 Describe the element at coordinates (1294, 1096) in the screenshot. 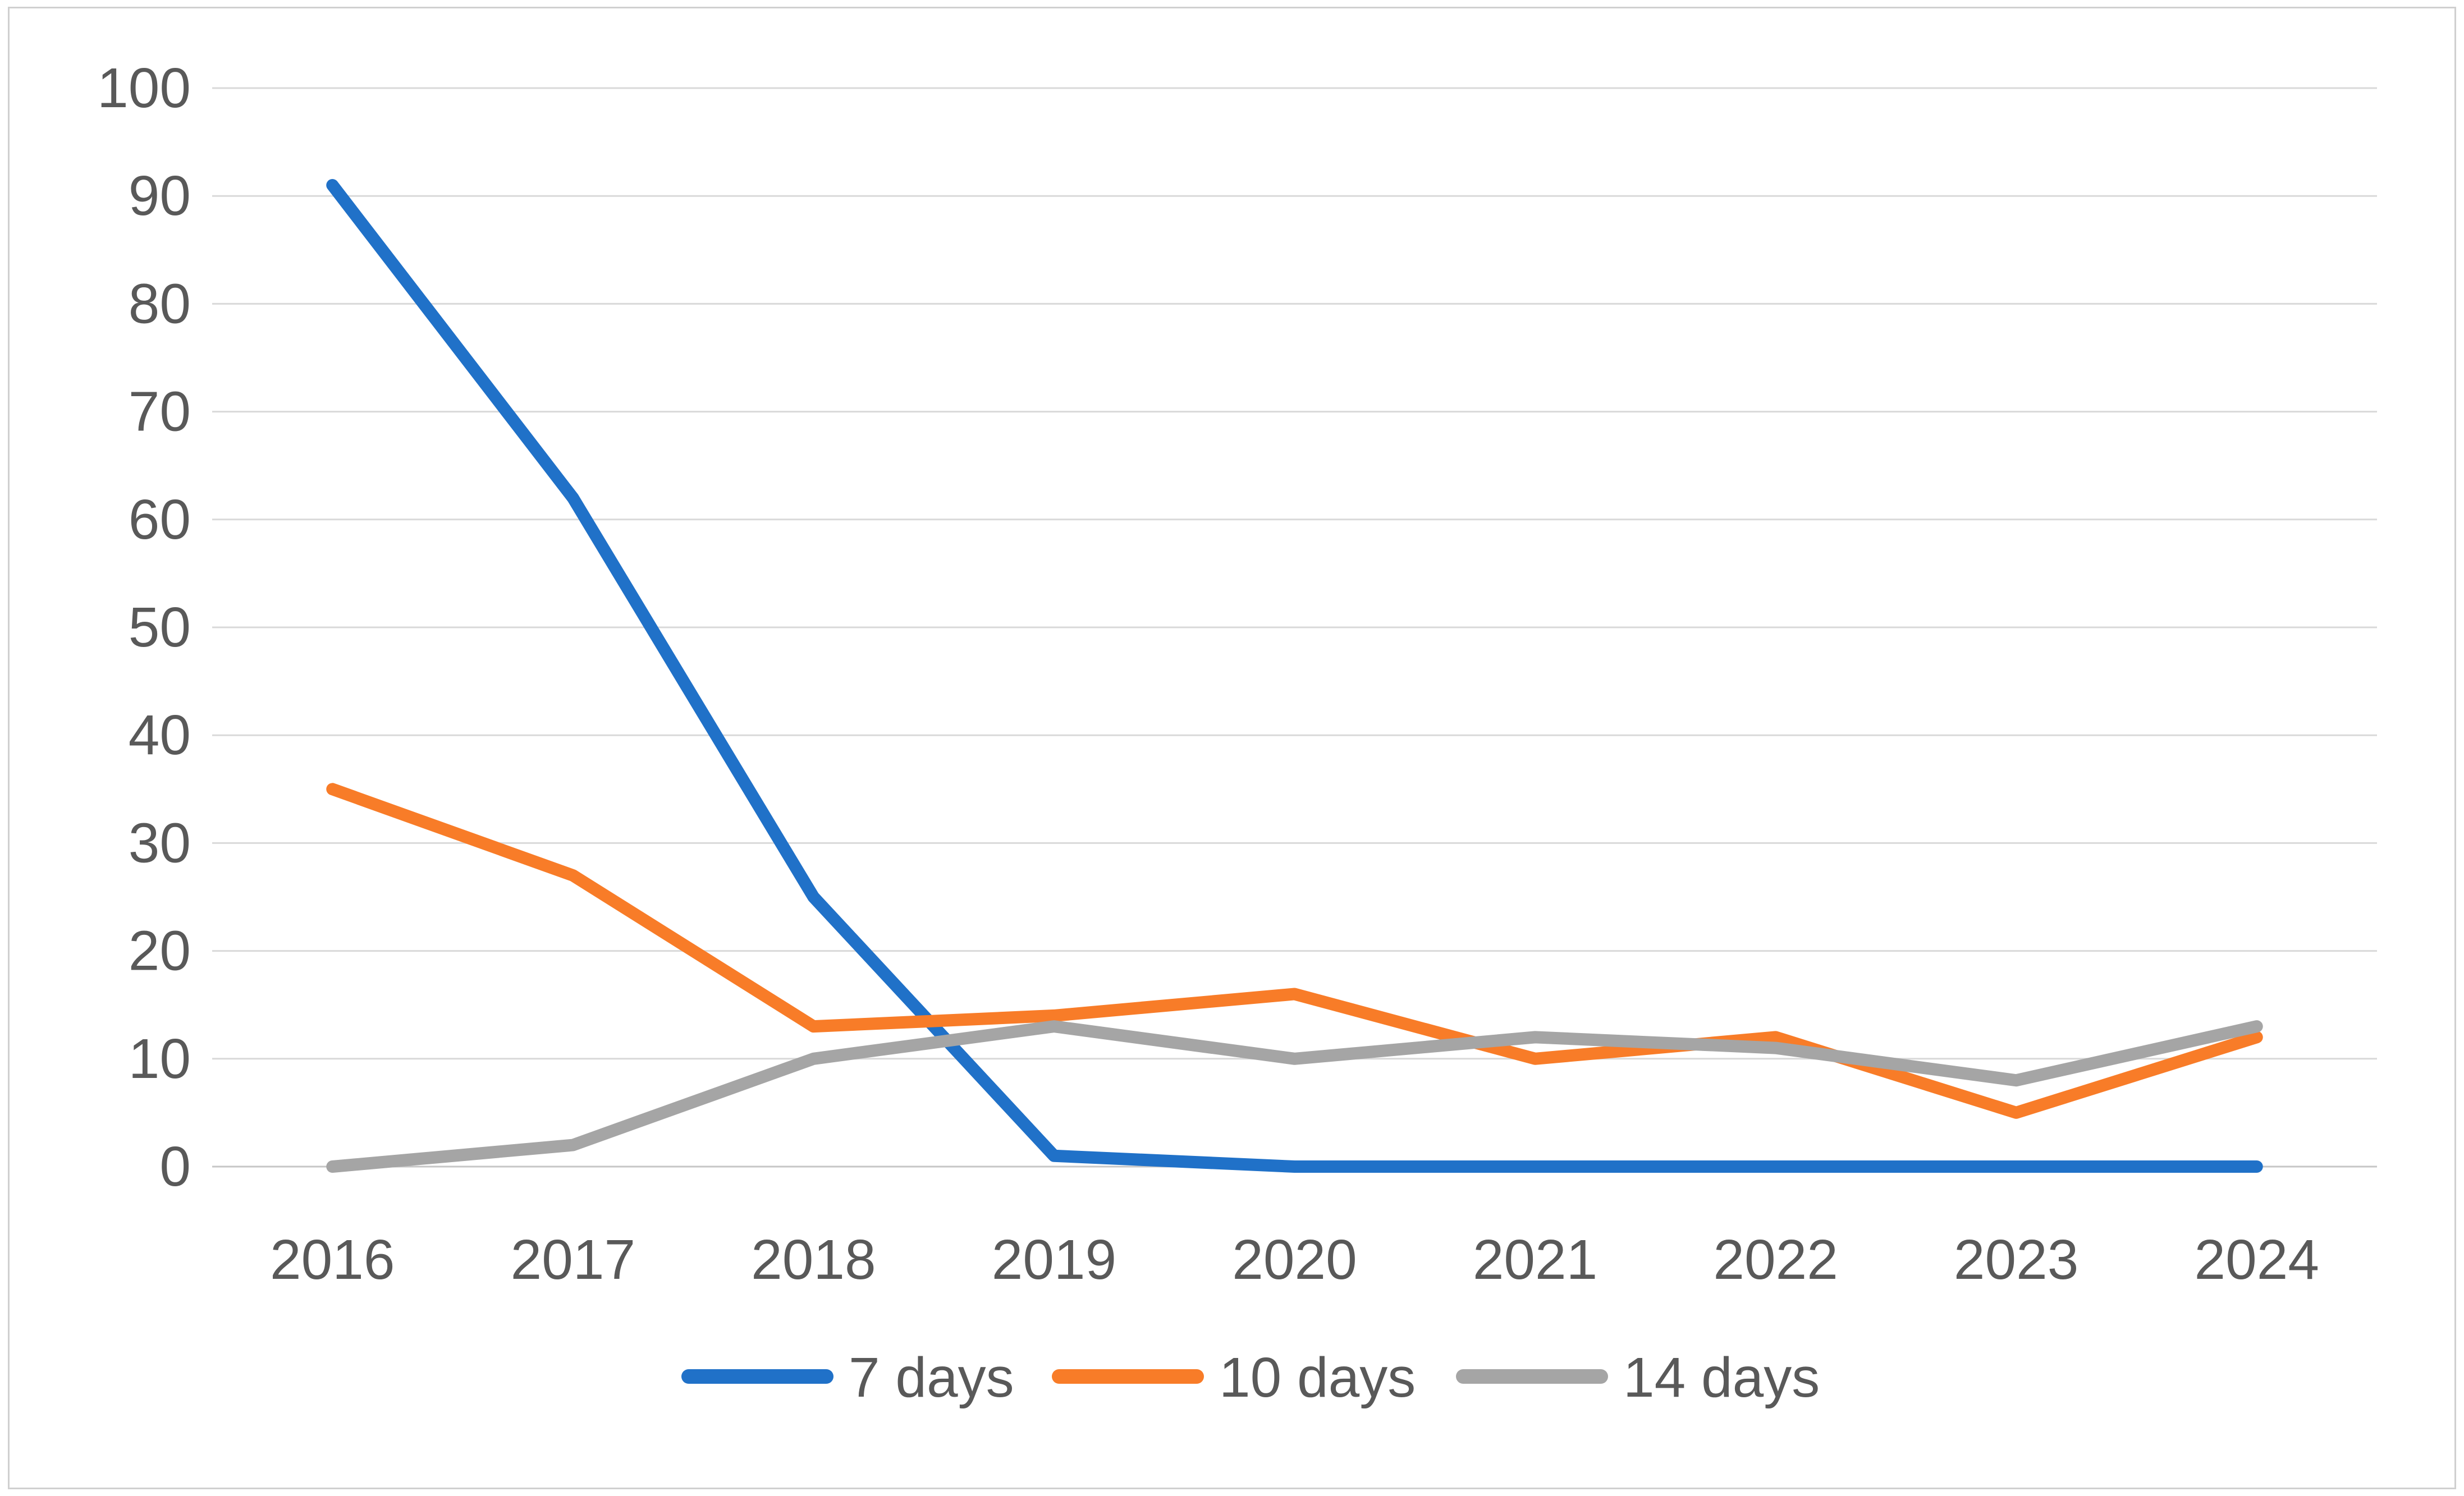

I see `series-line-14-days` at that location.